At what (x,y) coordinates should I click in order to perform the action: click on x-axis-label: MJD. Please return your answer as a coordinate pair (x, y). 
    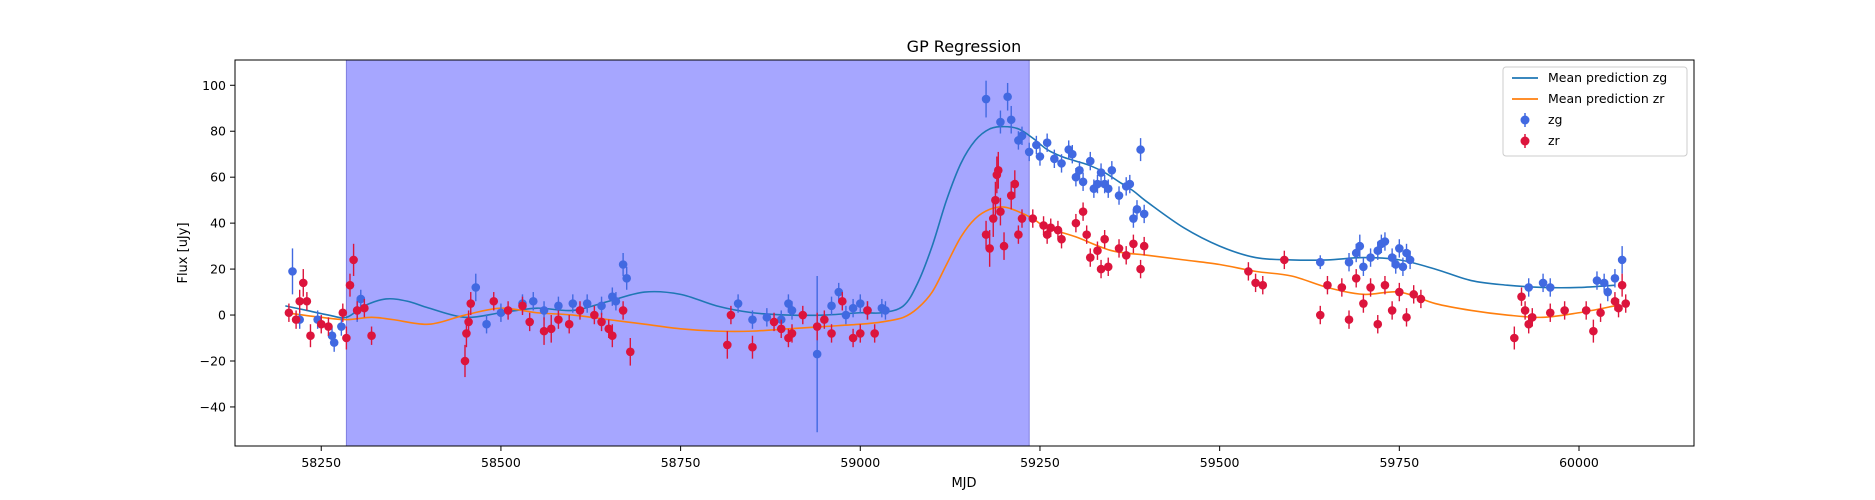
    Looking at the image, I should click on (963, 483).